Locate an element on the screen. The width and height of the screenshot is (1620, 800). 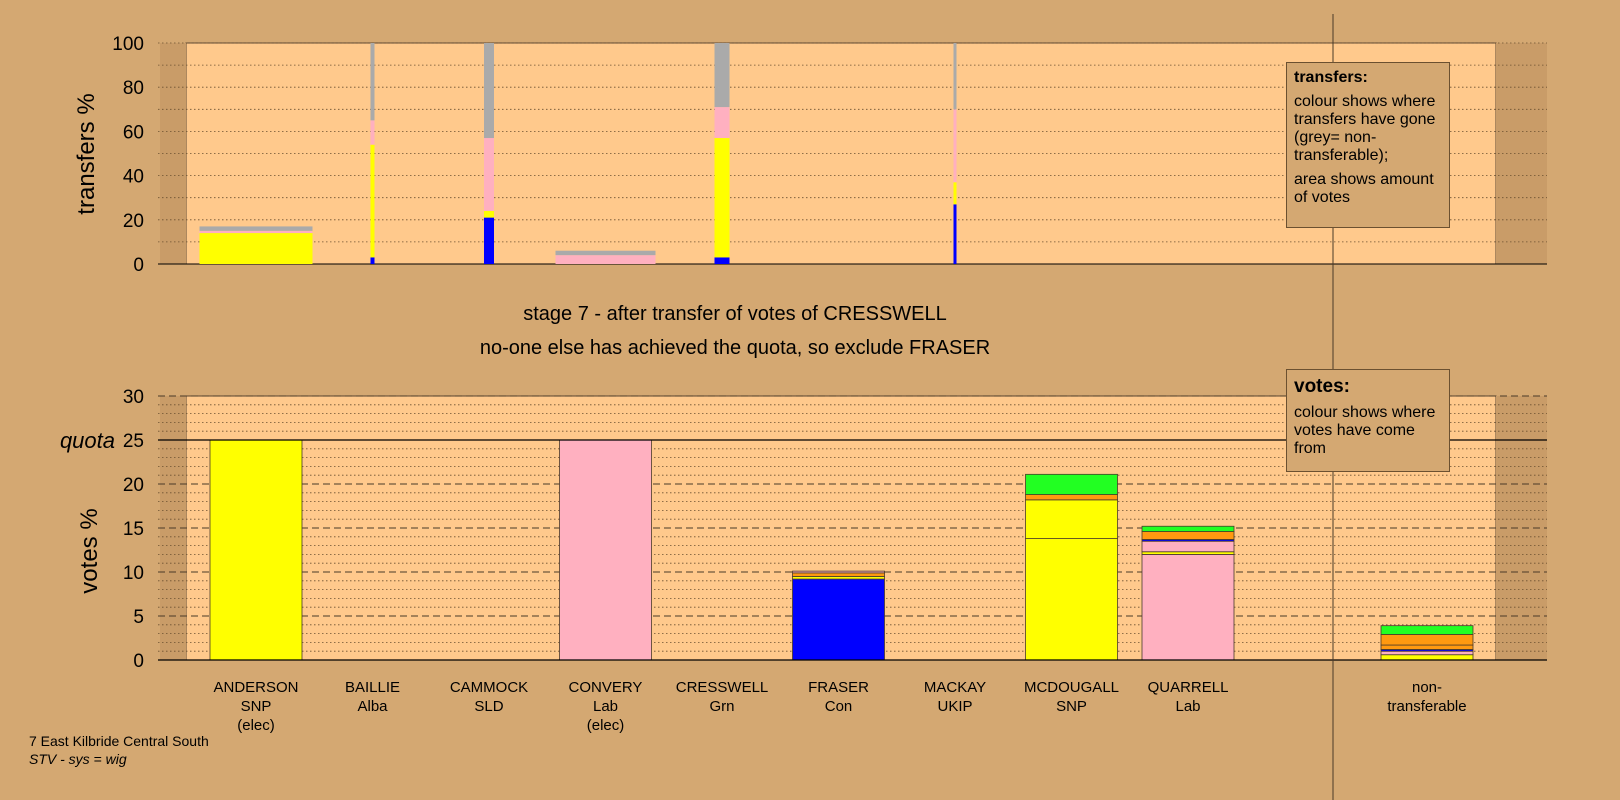
y-tick-label: 100 is located at coordinates (128, 44).